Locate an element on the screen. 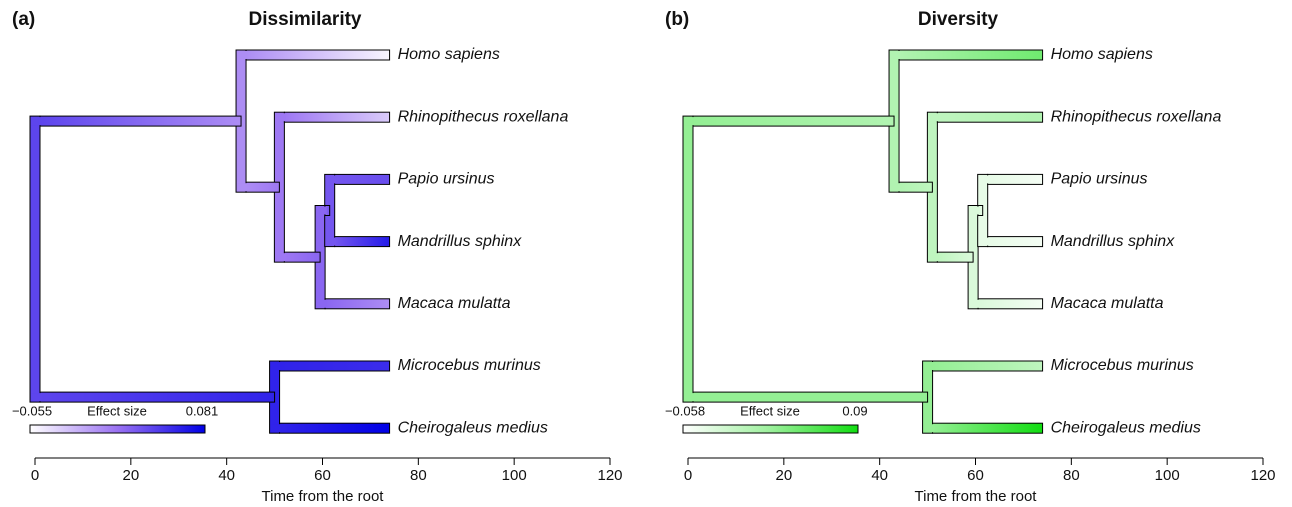  colorbar-min: −0.055 is located at coordinates (32, 410).